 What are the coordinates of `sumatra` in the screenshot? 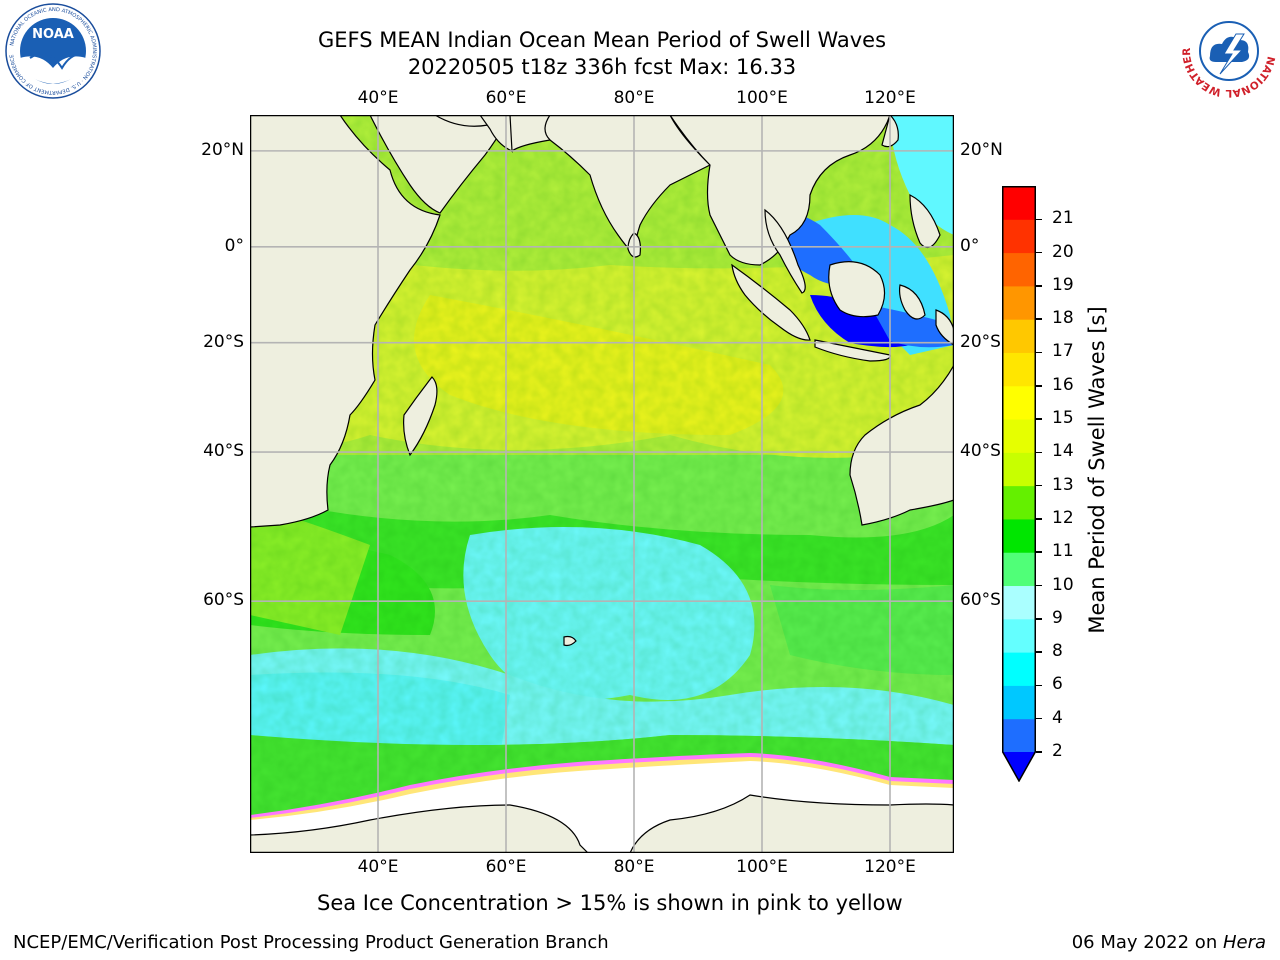 It's located at (771, 302).